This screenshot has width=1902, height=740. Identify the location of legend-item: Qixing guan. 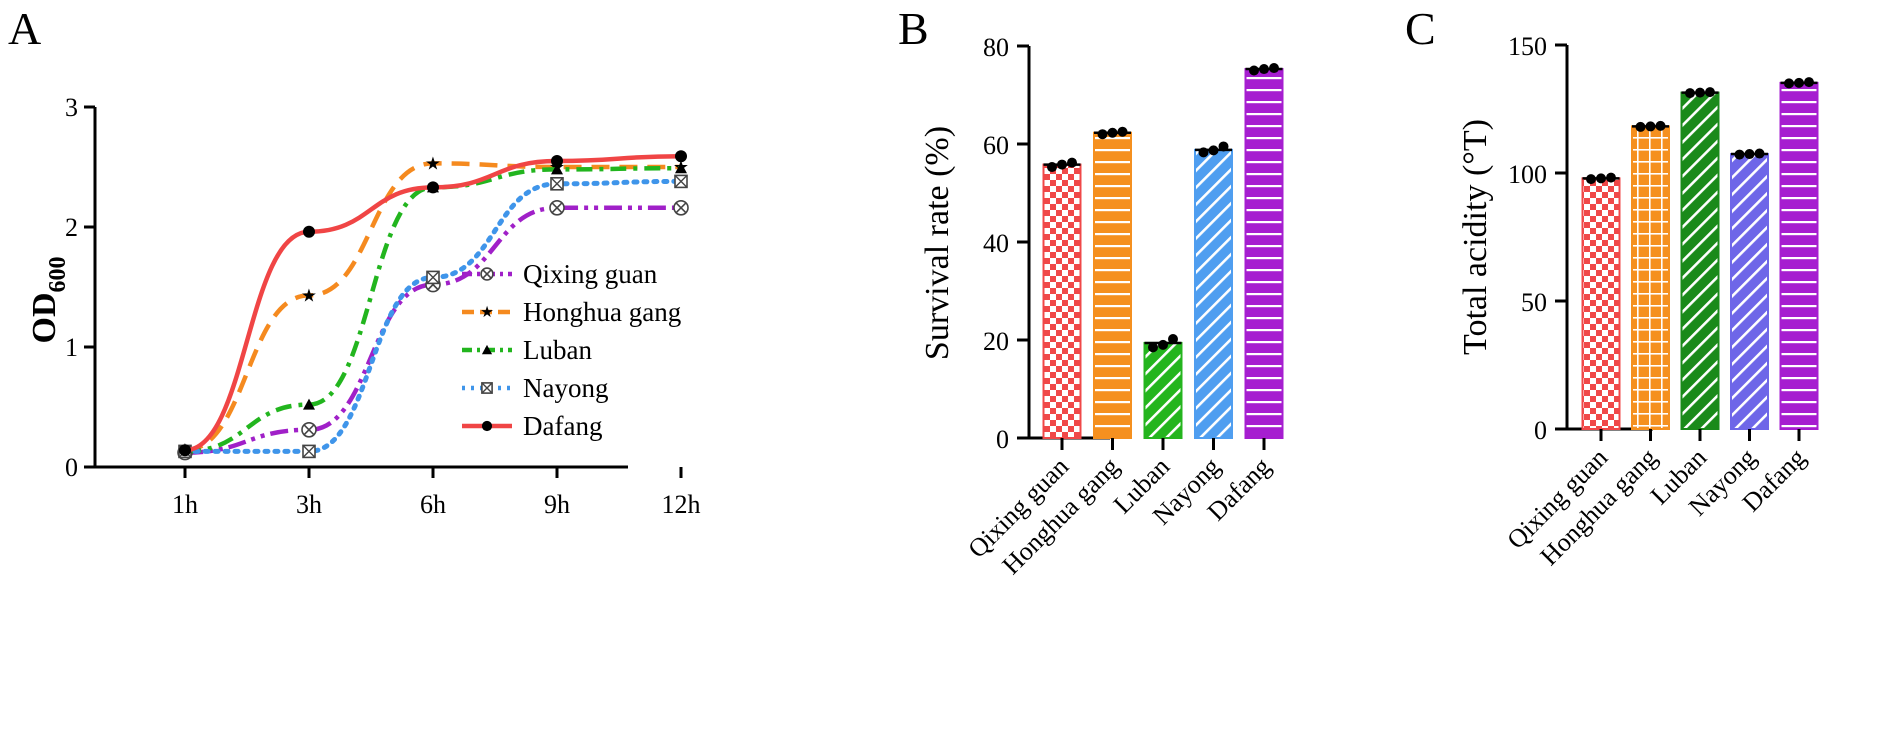
(560, 274).